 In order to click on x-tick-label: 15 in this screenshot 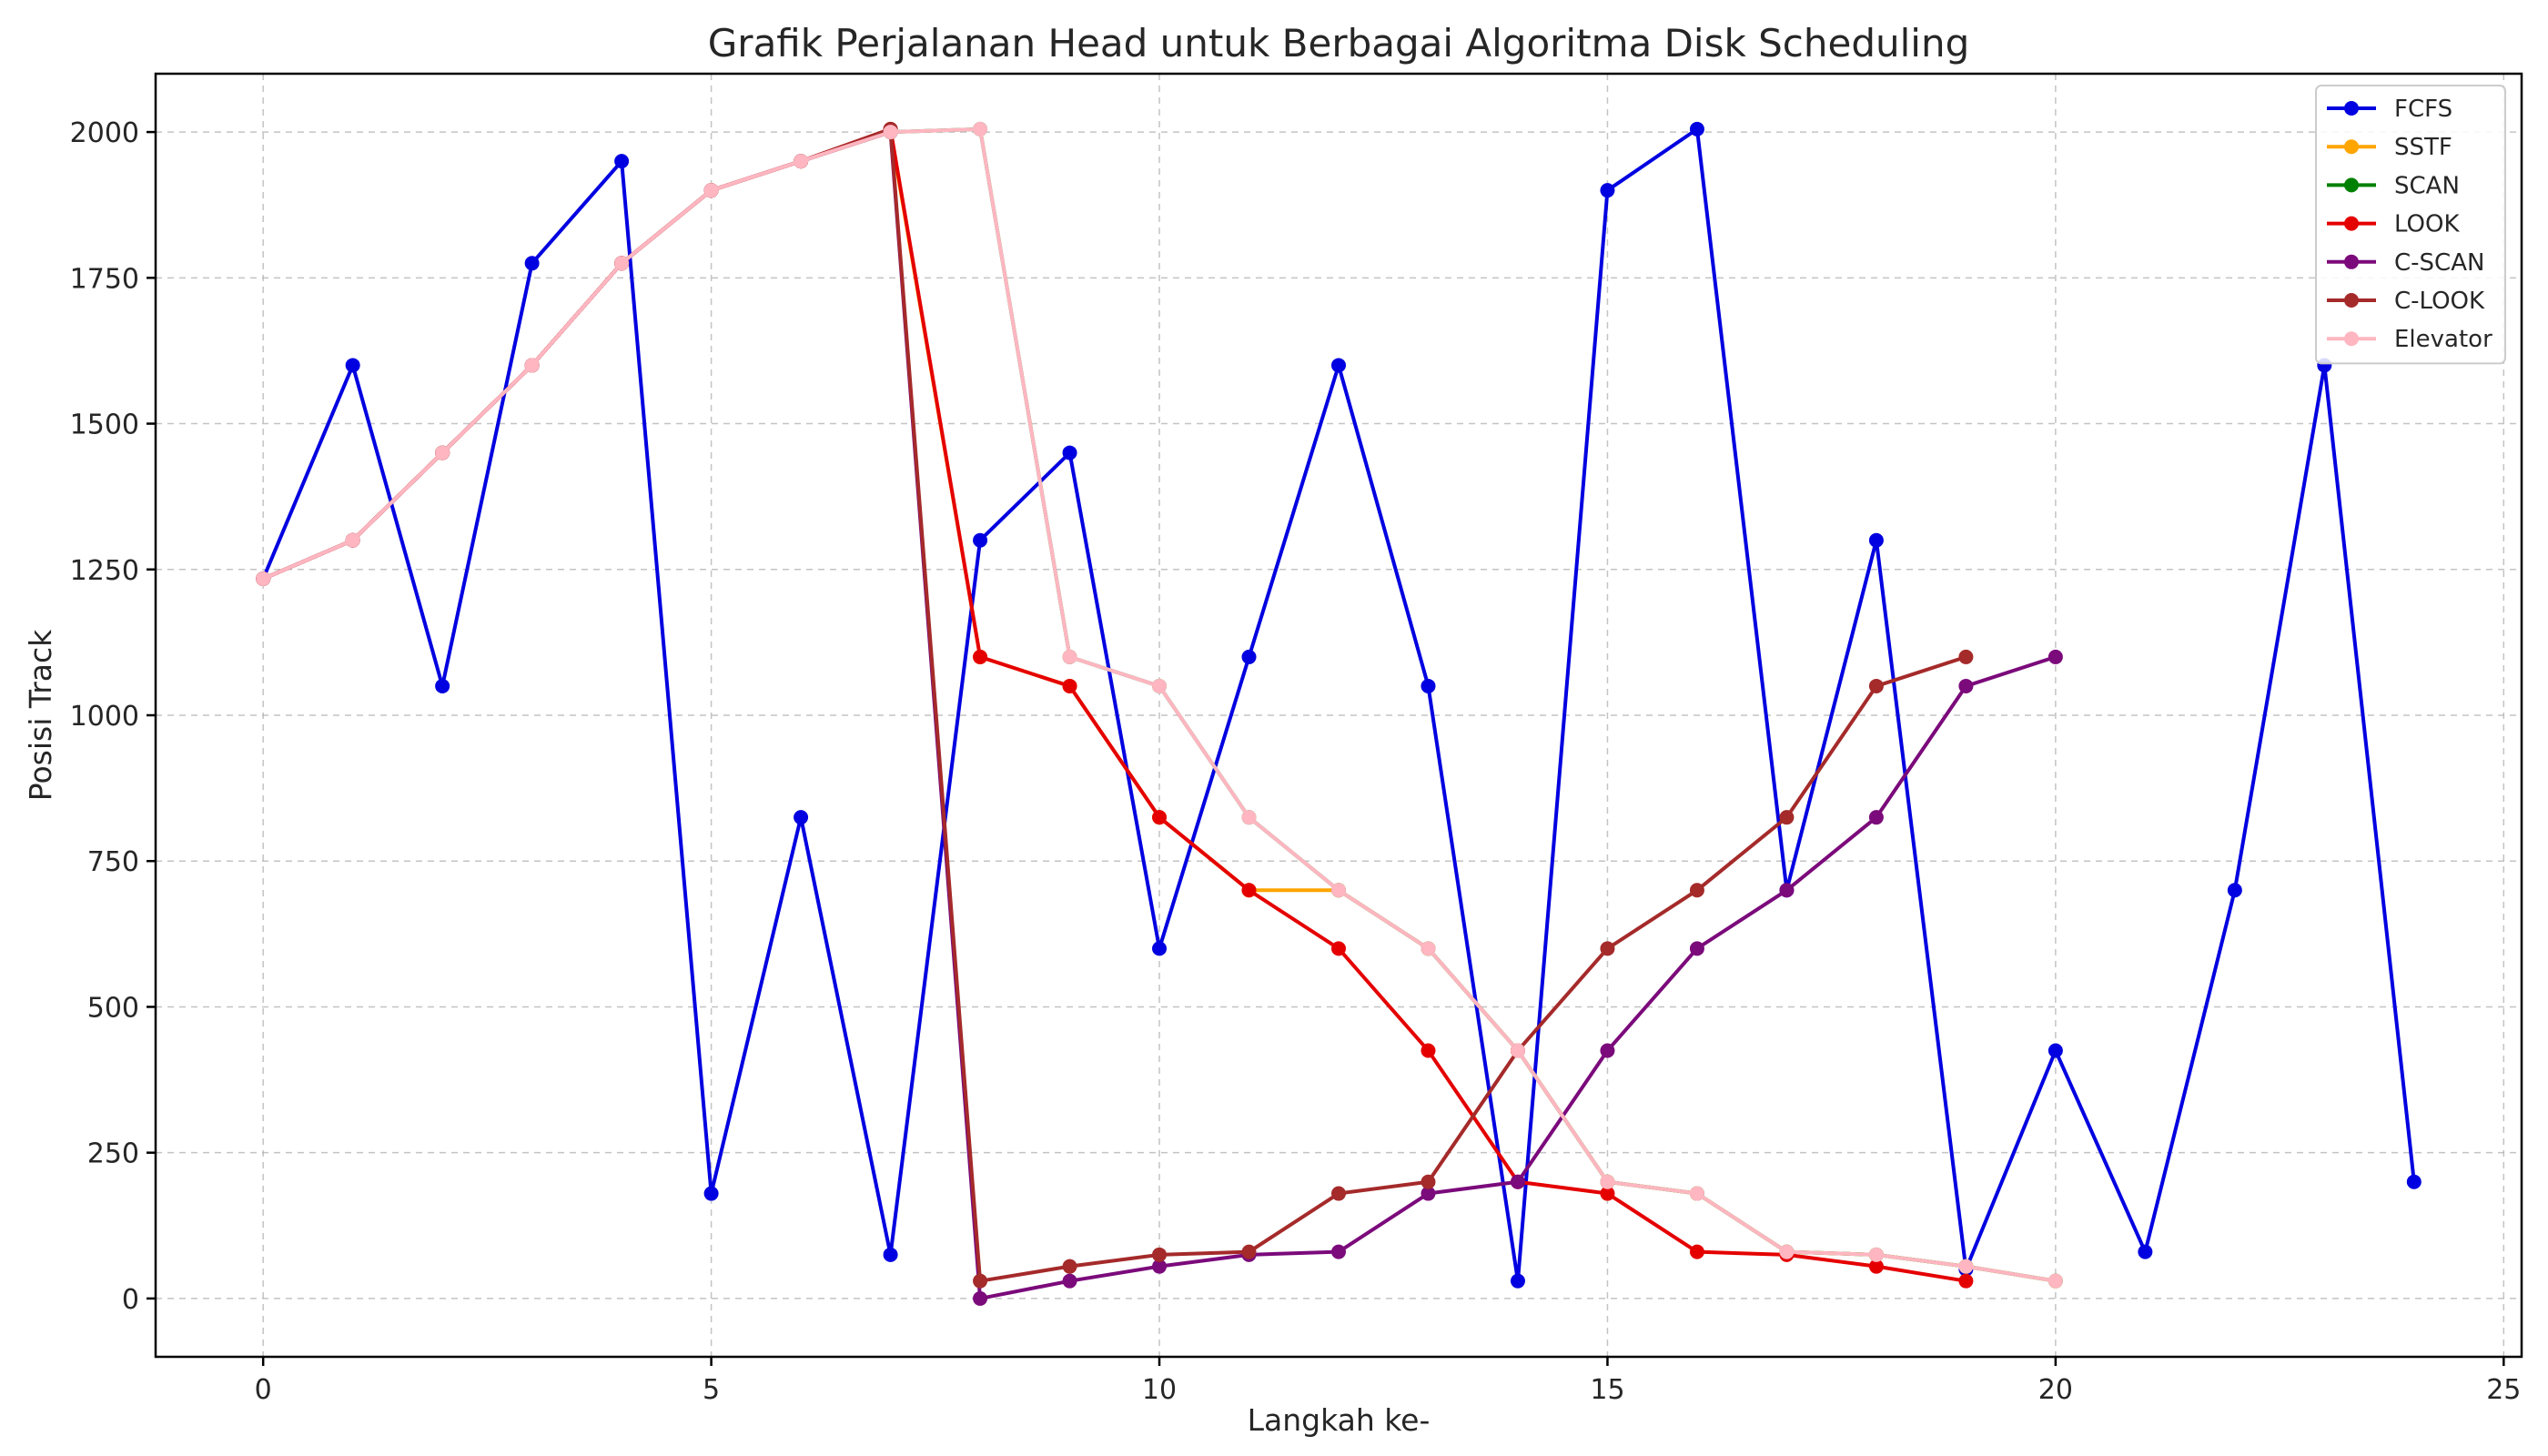, I will do `click(1607, 1390)`.